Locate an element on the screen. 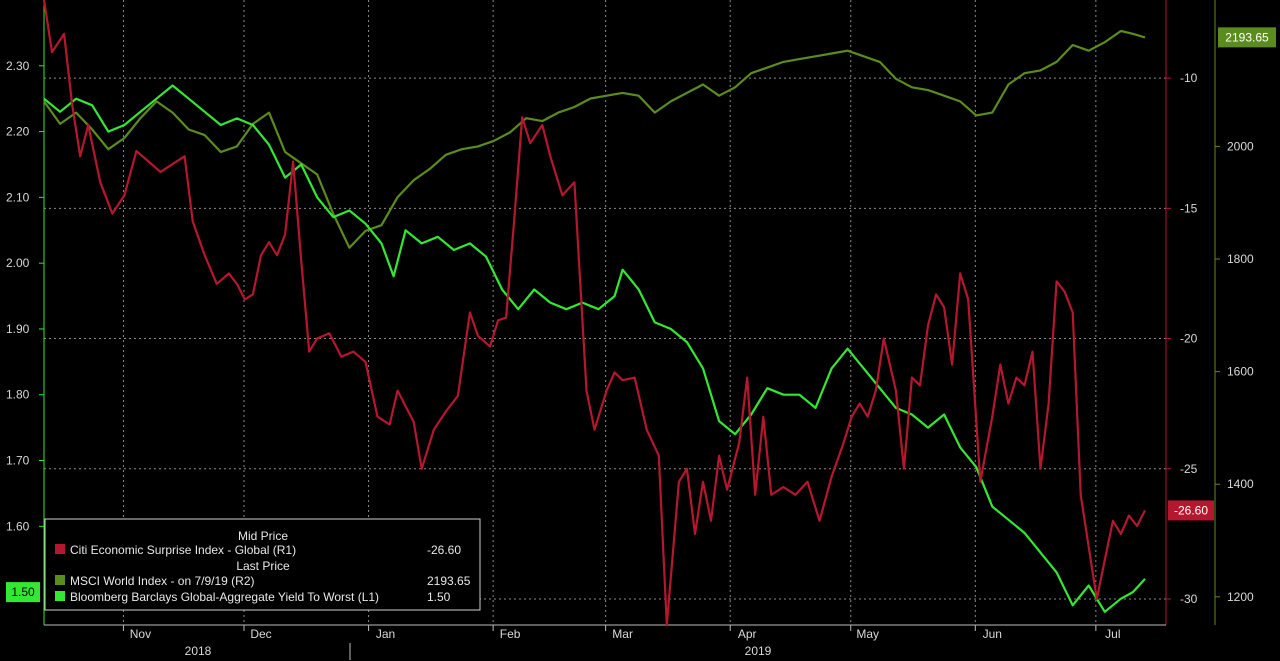  x-axis-month-labels: Nov Dec Jan Feb Mar Apr May Jun Jul is located at coordinates (625, 634).